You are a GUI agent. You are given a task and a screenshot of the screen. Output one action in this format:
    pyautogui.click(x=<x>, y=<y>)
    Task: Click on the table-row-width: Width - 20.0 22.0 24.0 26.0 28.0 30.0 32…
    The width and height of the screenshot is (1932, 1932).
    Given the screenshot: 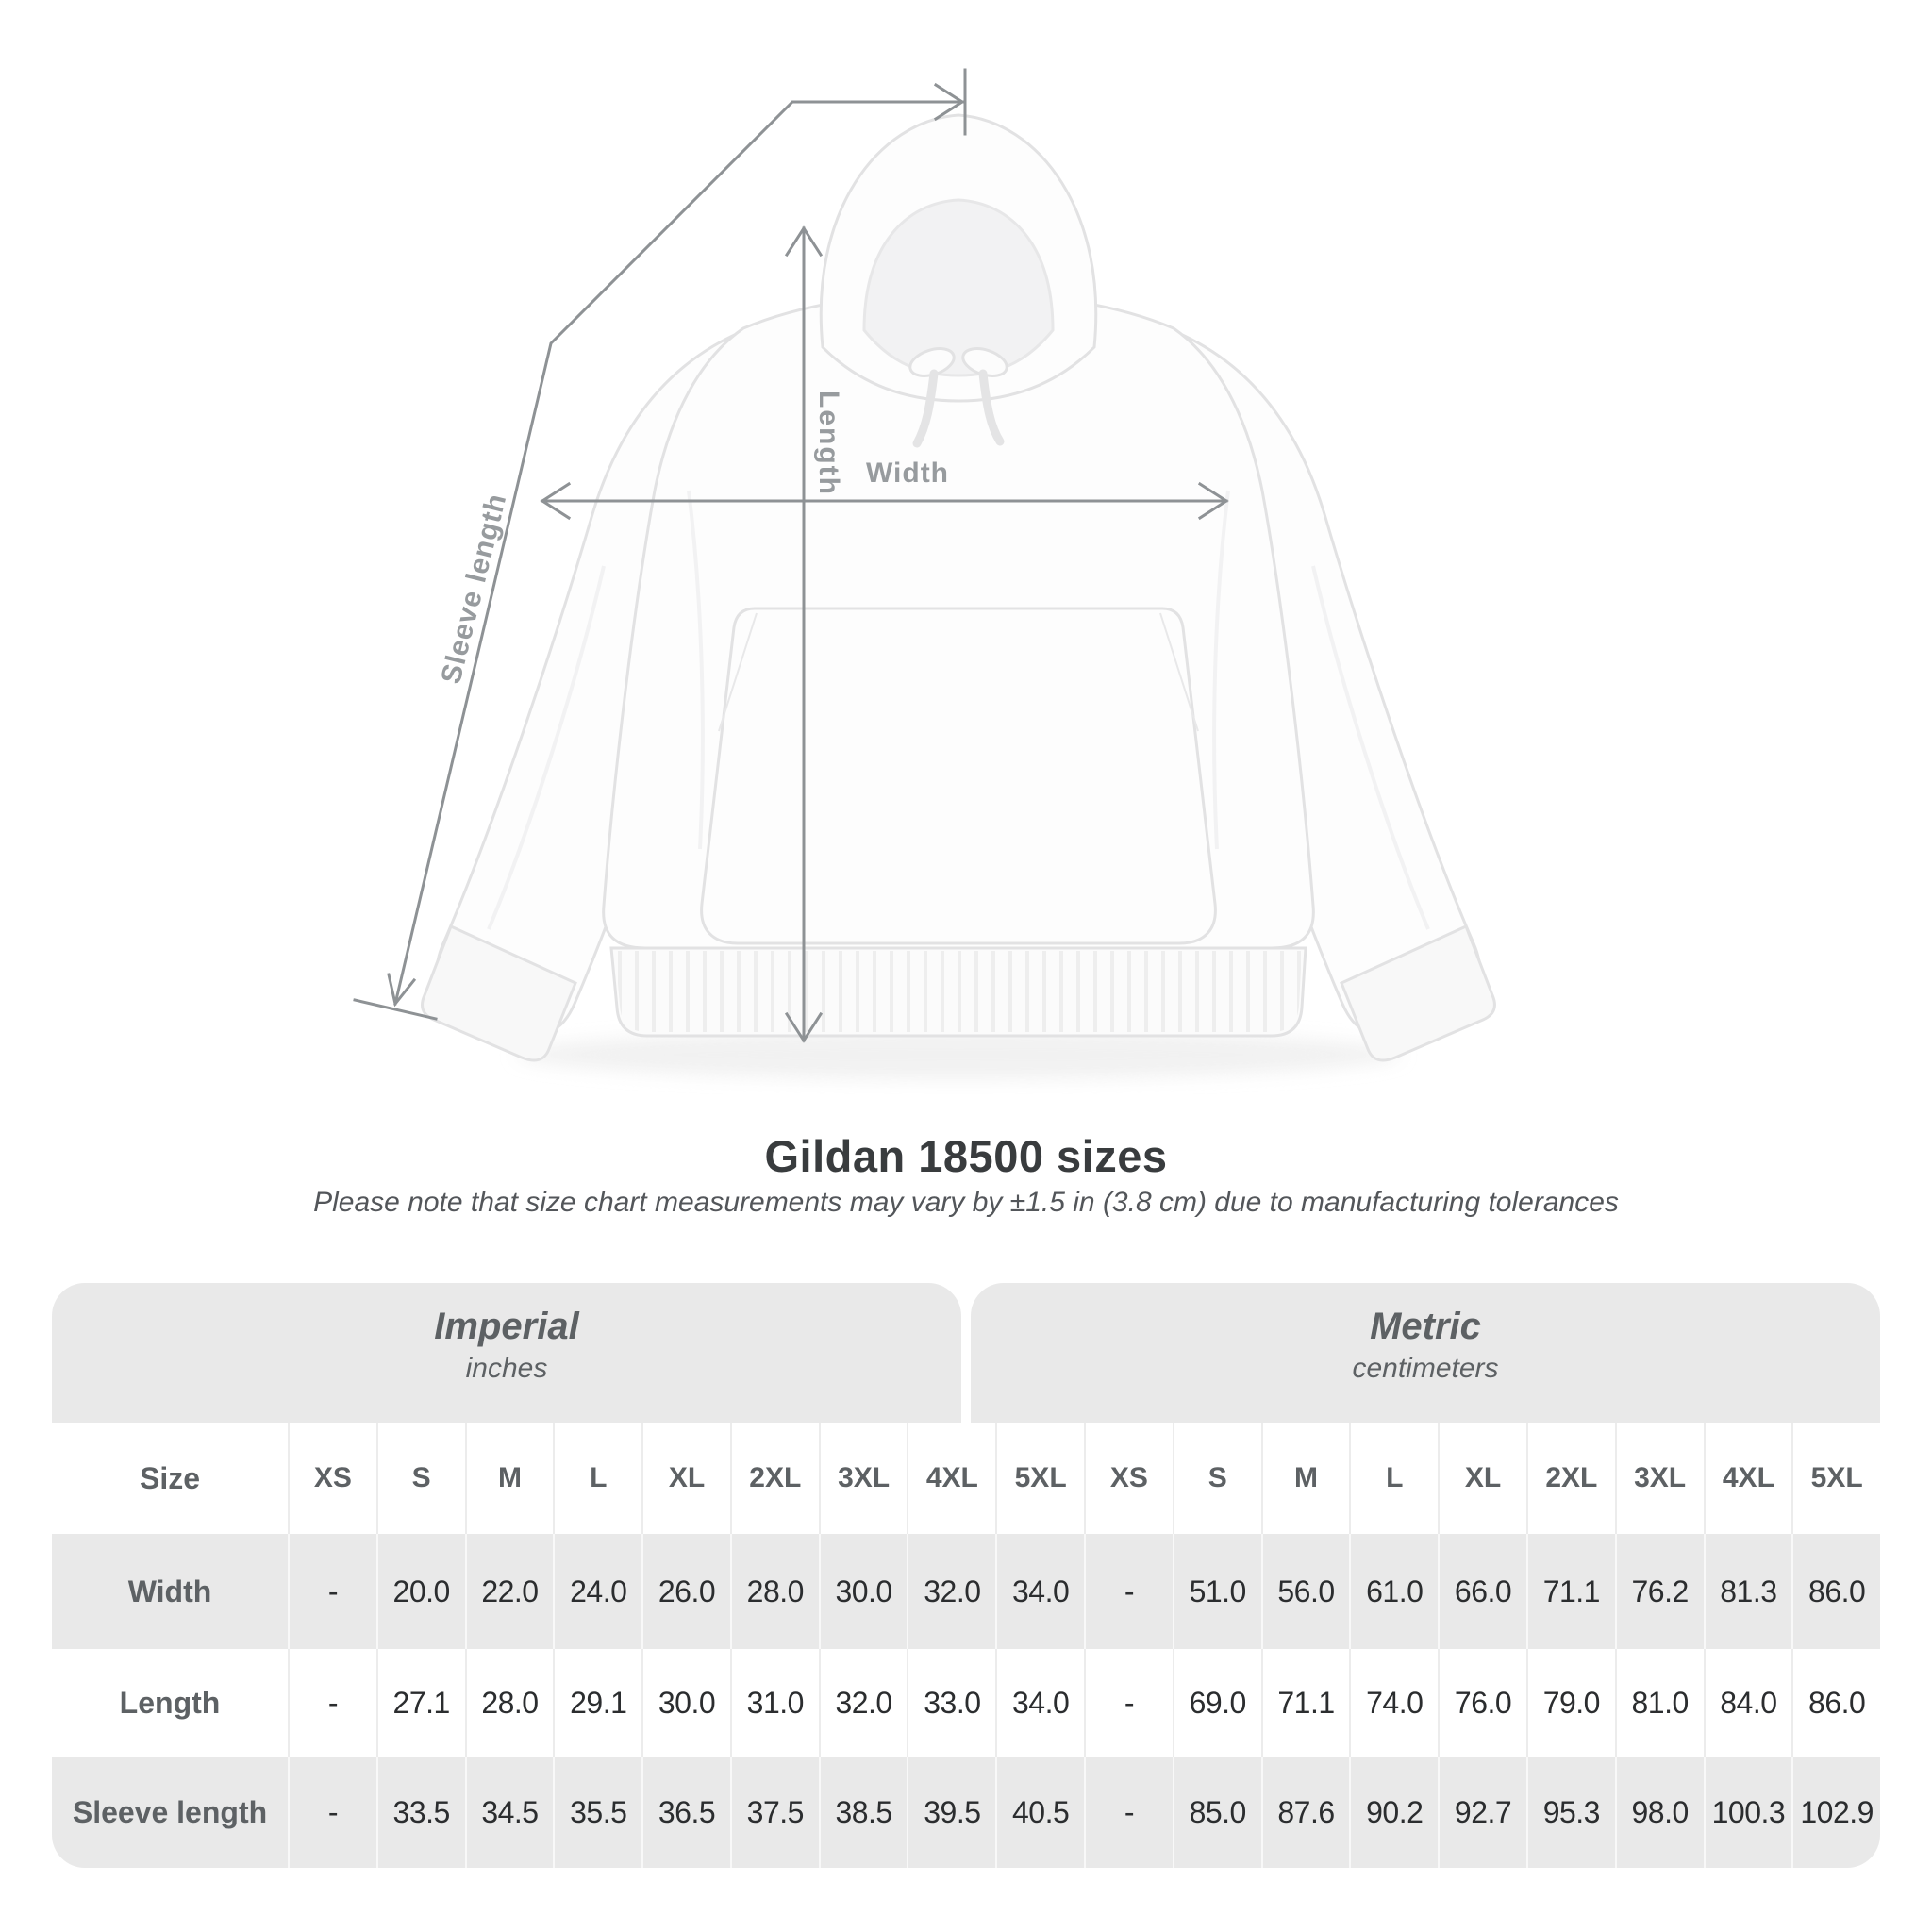 What is the action you would take?
    pyautogui.click(x=966, y=1591)
    